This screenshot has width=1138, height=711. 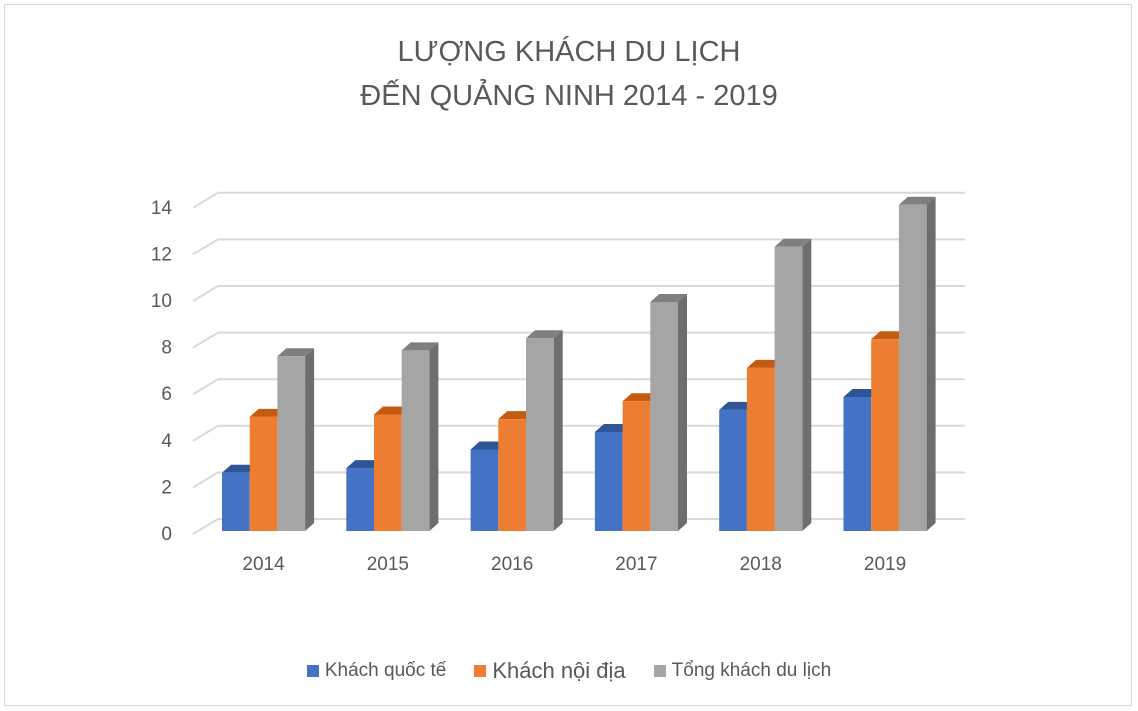 I want to click on y-tick-label: 4, so click(x=166, y=441).